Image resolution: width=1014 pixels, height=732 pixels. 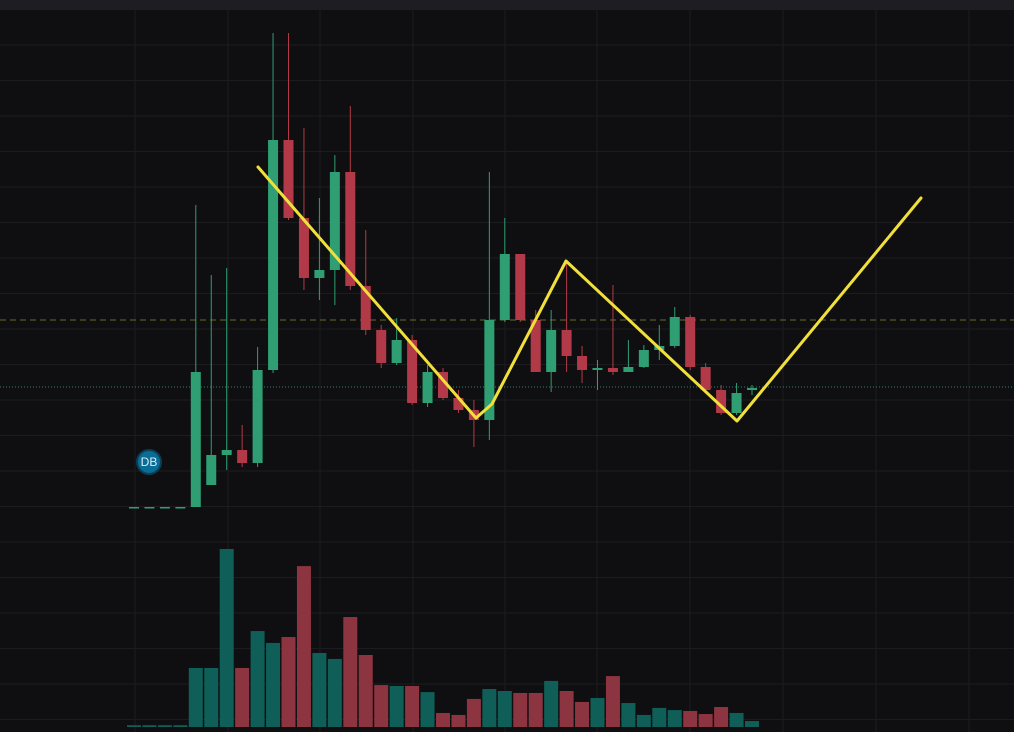 What do you see at coordinates (507, 5) in the screenshot?
I see `top-bar` at bounding box center [507, 5].